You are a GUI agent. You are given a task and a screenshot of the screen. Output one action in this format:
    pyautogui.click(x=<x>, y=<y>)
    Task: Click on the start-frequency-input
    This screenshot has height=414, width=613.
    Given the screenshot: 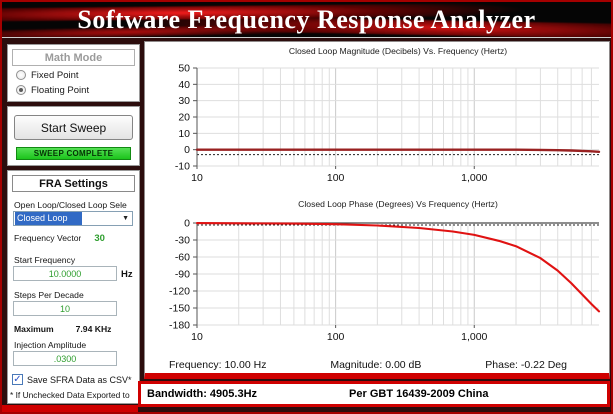 What is the action you would take?
    pyautogui.click(x=65, y=273)
    